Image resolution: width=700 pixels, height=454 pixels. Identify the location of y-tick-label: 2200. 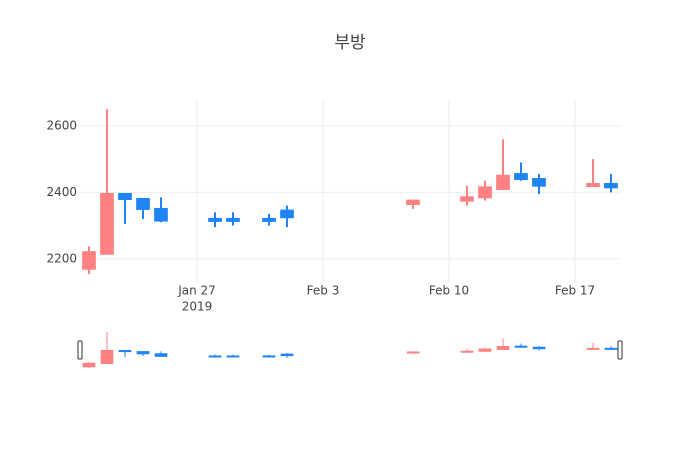
(61, 258).